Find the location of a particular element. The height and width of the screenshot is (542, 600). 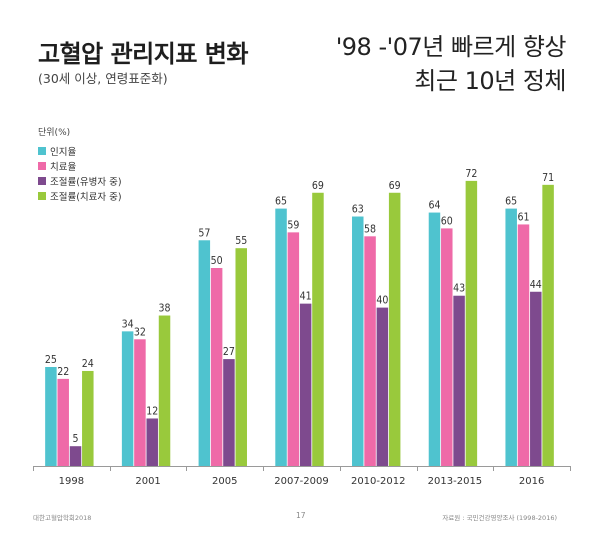

data-label: 5 is located at coordinates (75, 439).